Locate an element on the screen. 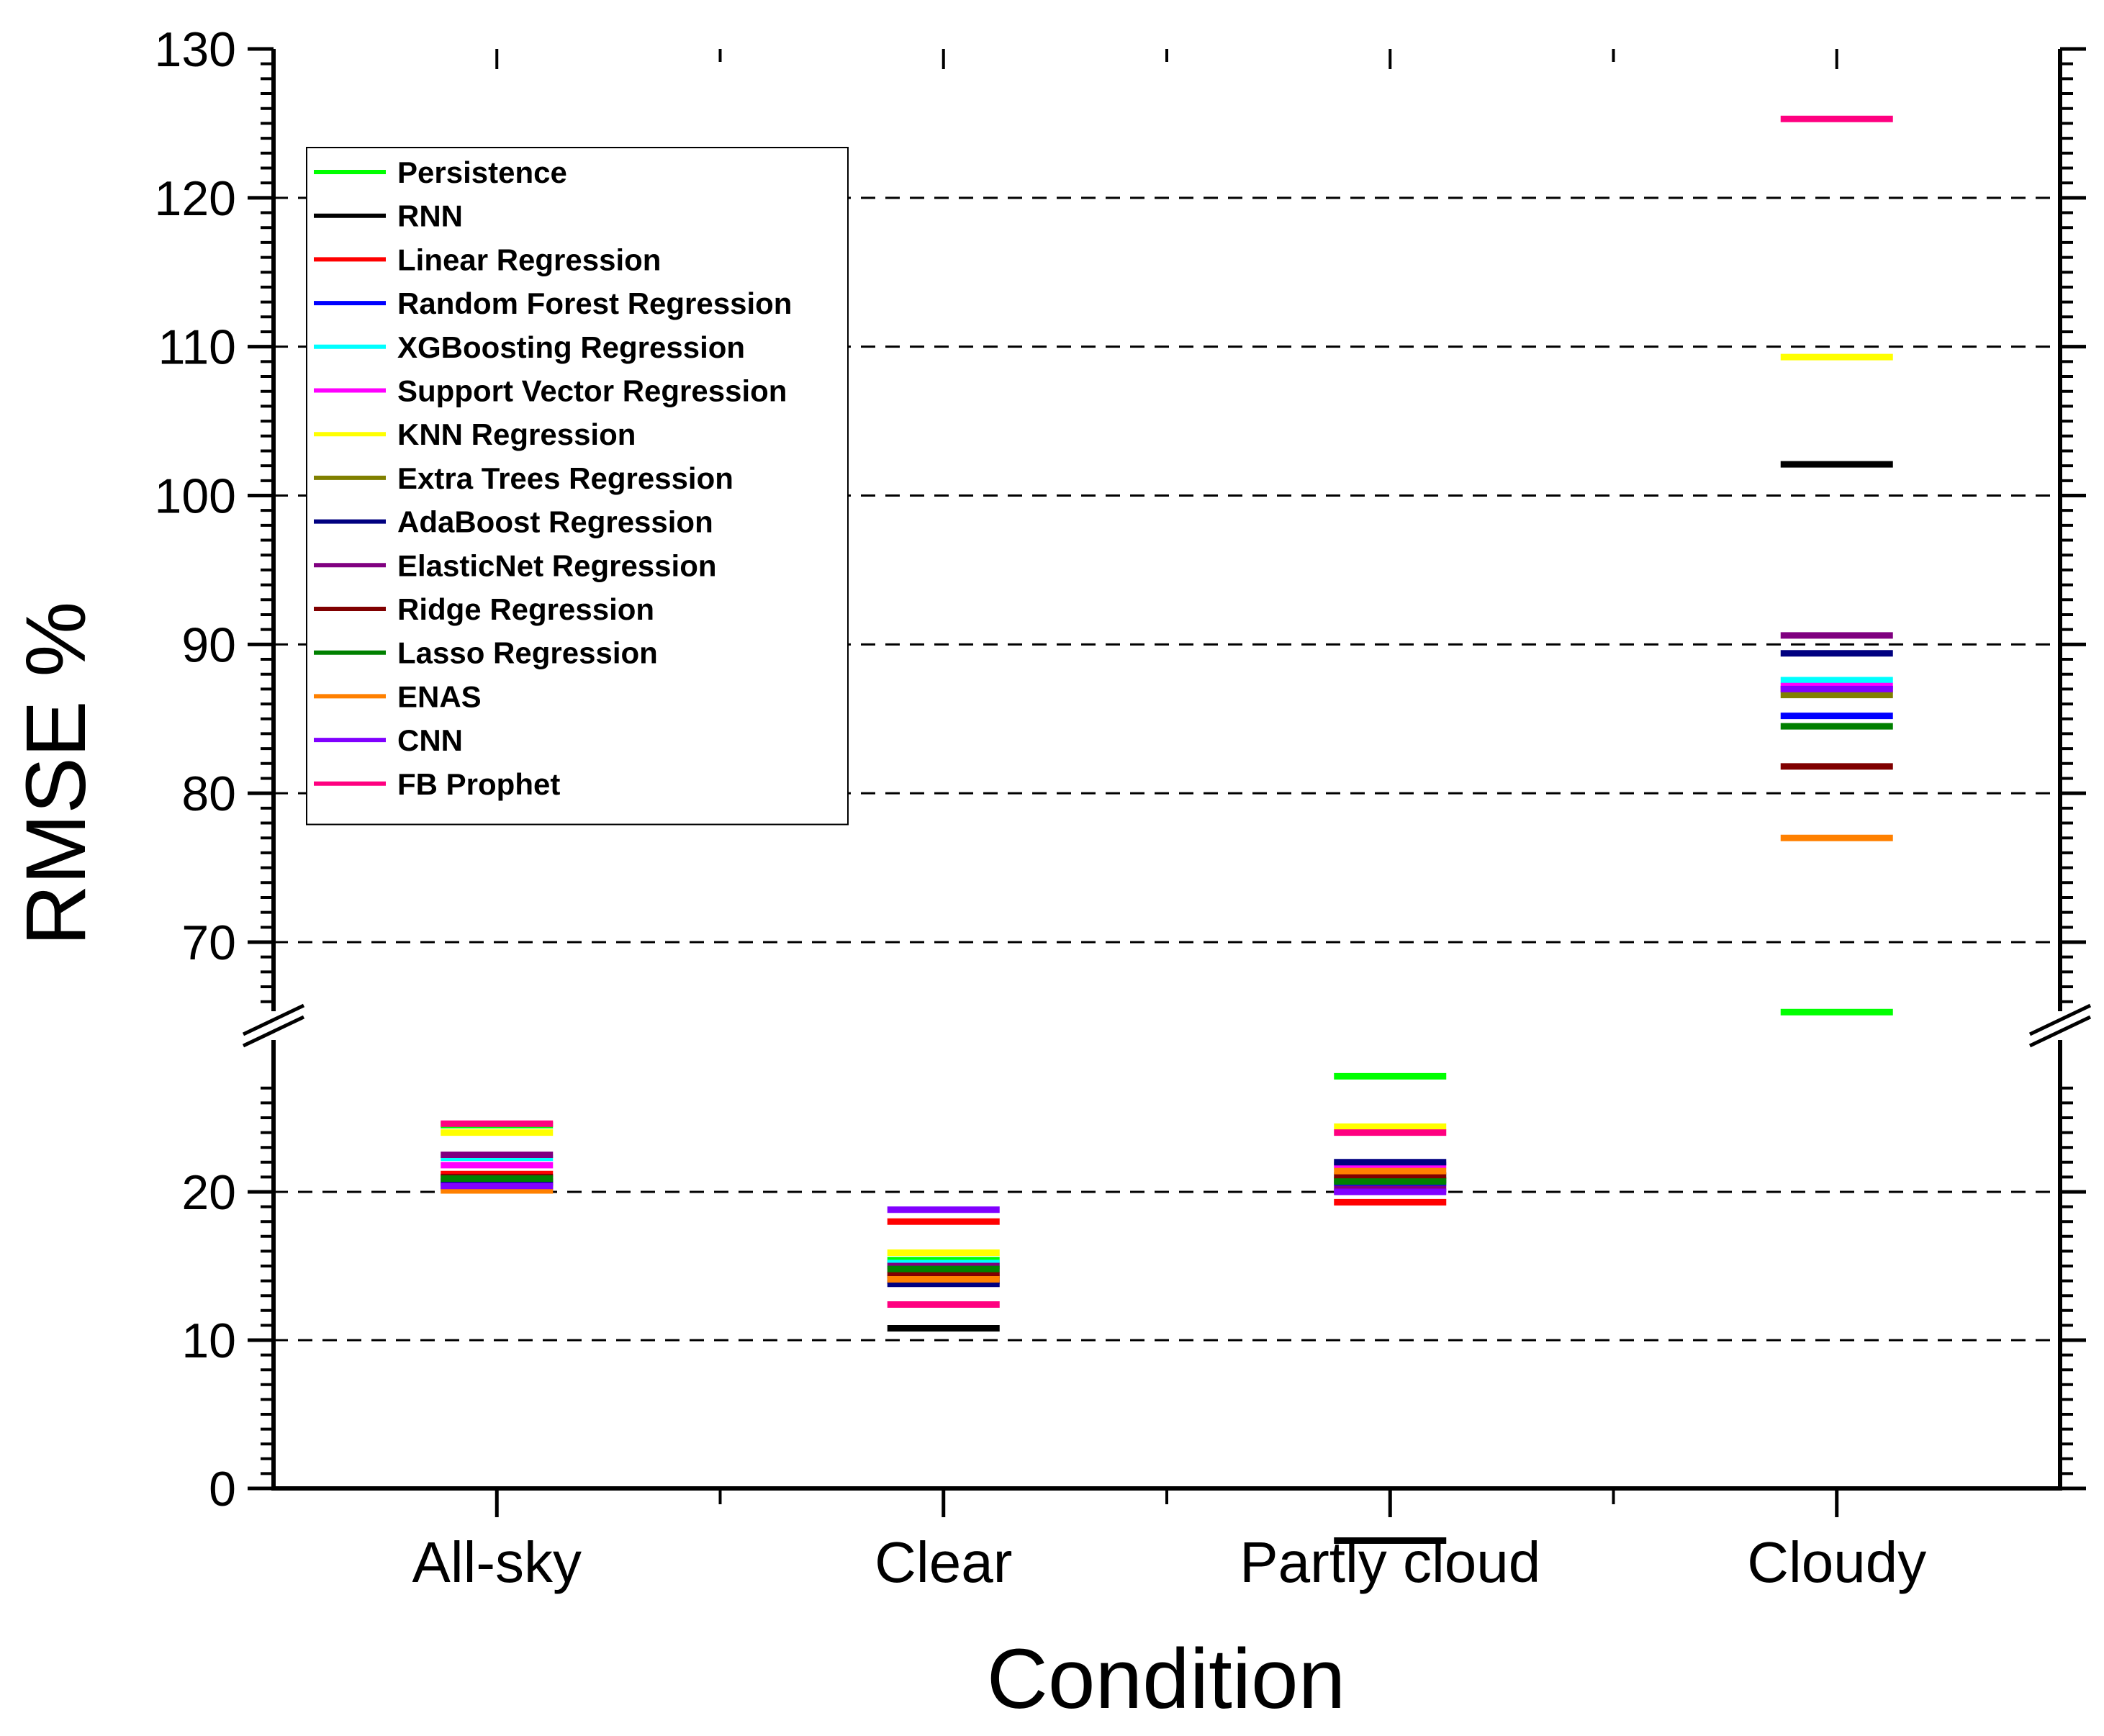 This screenshot has width=2104, height=1736. y-tick-label: 120 is located at coordinates (195, 198).